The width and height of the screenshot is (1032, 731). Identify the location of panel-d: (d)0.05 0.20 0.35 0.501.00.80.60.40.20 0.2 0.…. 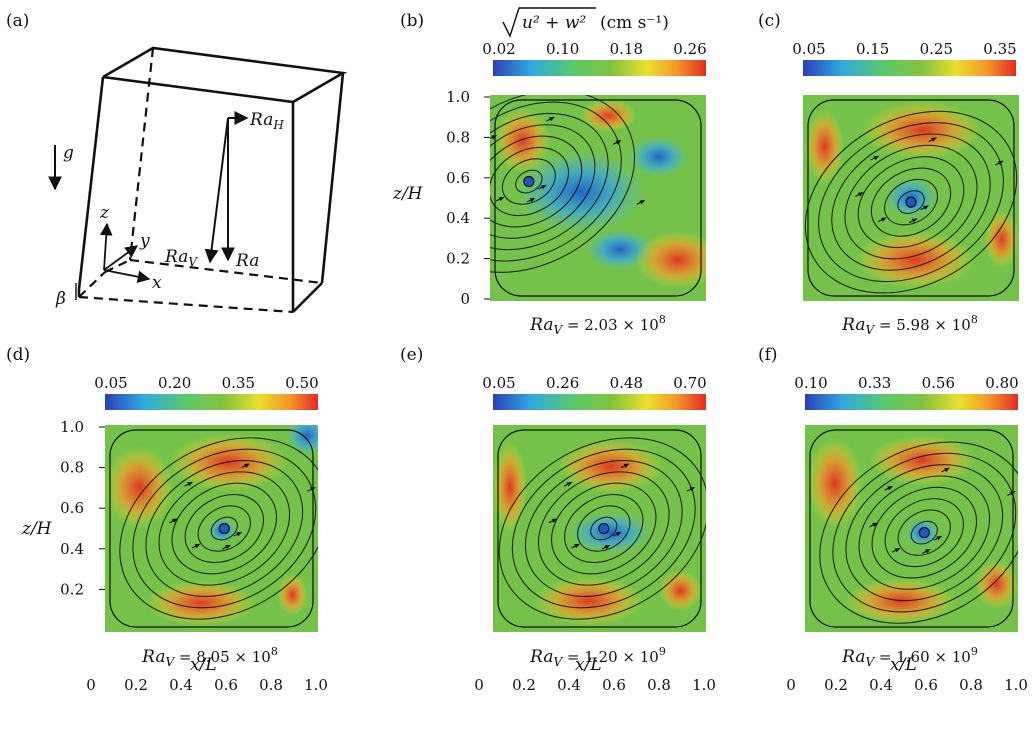
(167, 519).